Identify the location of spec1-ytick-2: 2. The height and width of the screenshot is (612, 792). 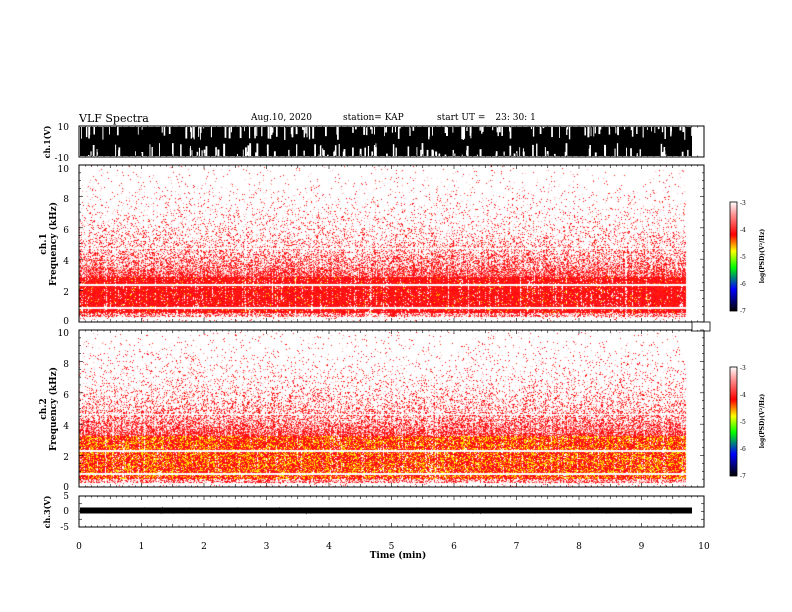
(66, 293).